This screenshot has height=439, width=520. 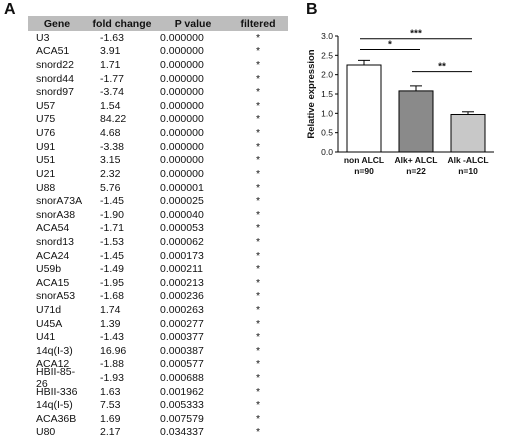 I want to click on table-row: snord13 -1.53 0.000062 *, so click(x=158, y=242).